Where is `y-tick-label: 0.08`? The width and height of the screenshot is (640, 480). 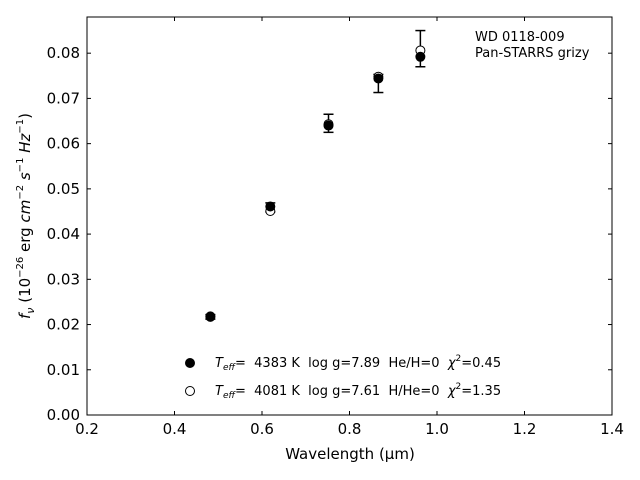
y-tick-label: 0.08 is located at coordinates (63, 53).